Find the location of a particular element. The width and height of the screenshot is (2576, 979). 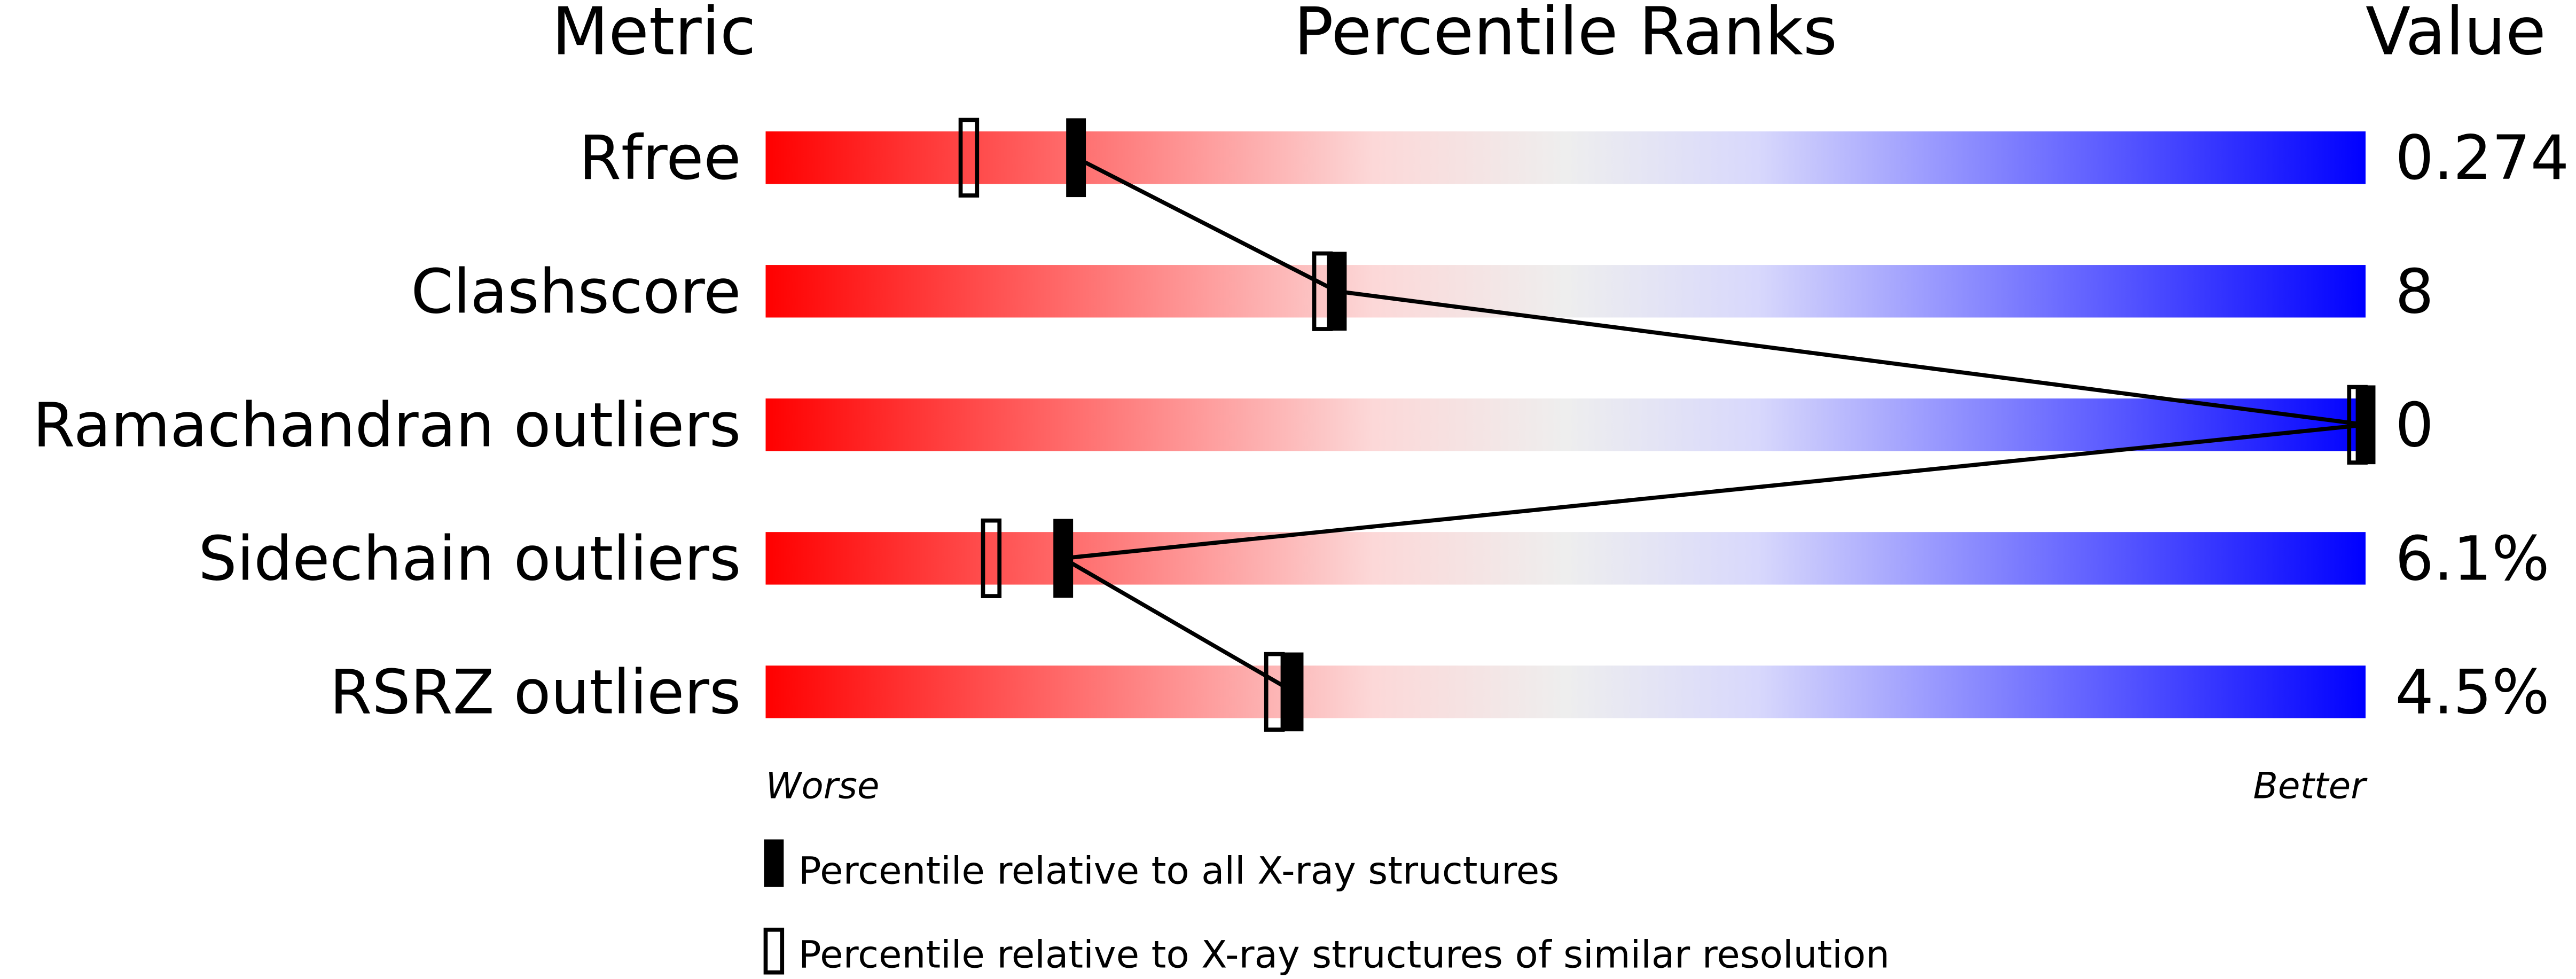

metric-value: 8 is located at coordinates (2414, 291).